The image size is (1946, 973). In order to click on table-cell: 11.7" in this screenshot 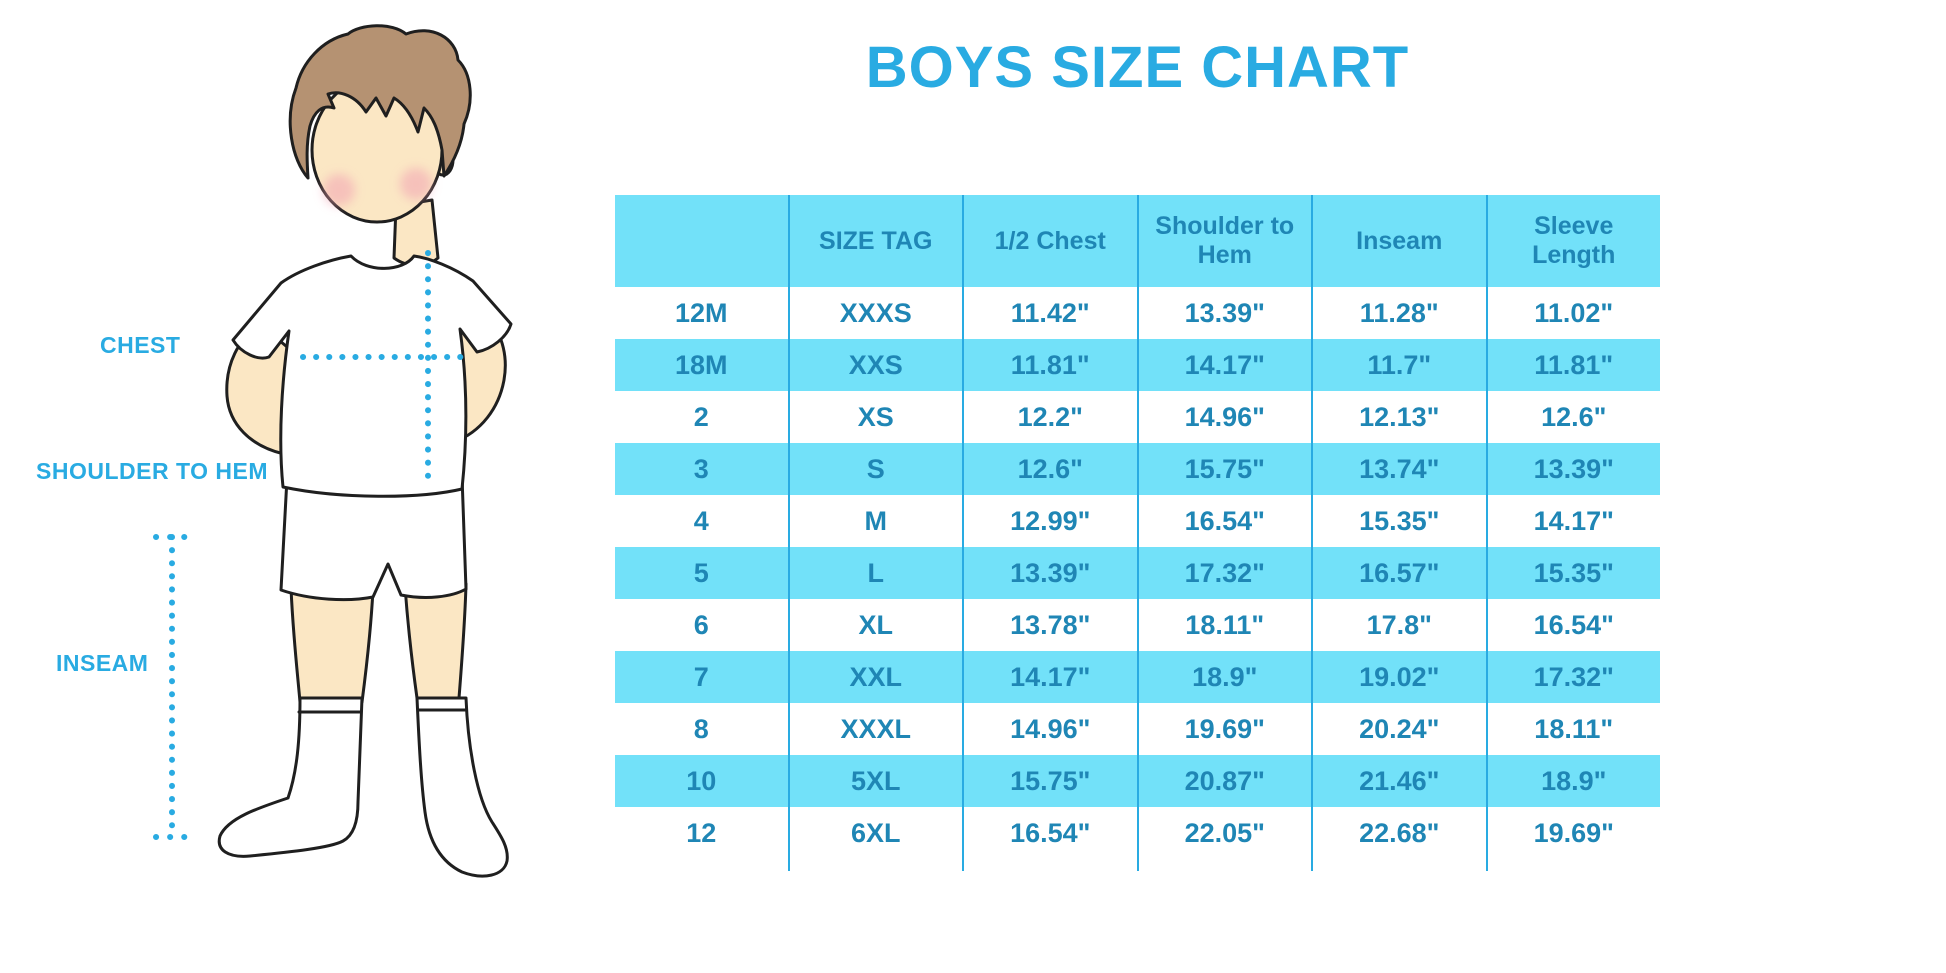, I will do `click(1398, 365)`.